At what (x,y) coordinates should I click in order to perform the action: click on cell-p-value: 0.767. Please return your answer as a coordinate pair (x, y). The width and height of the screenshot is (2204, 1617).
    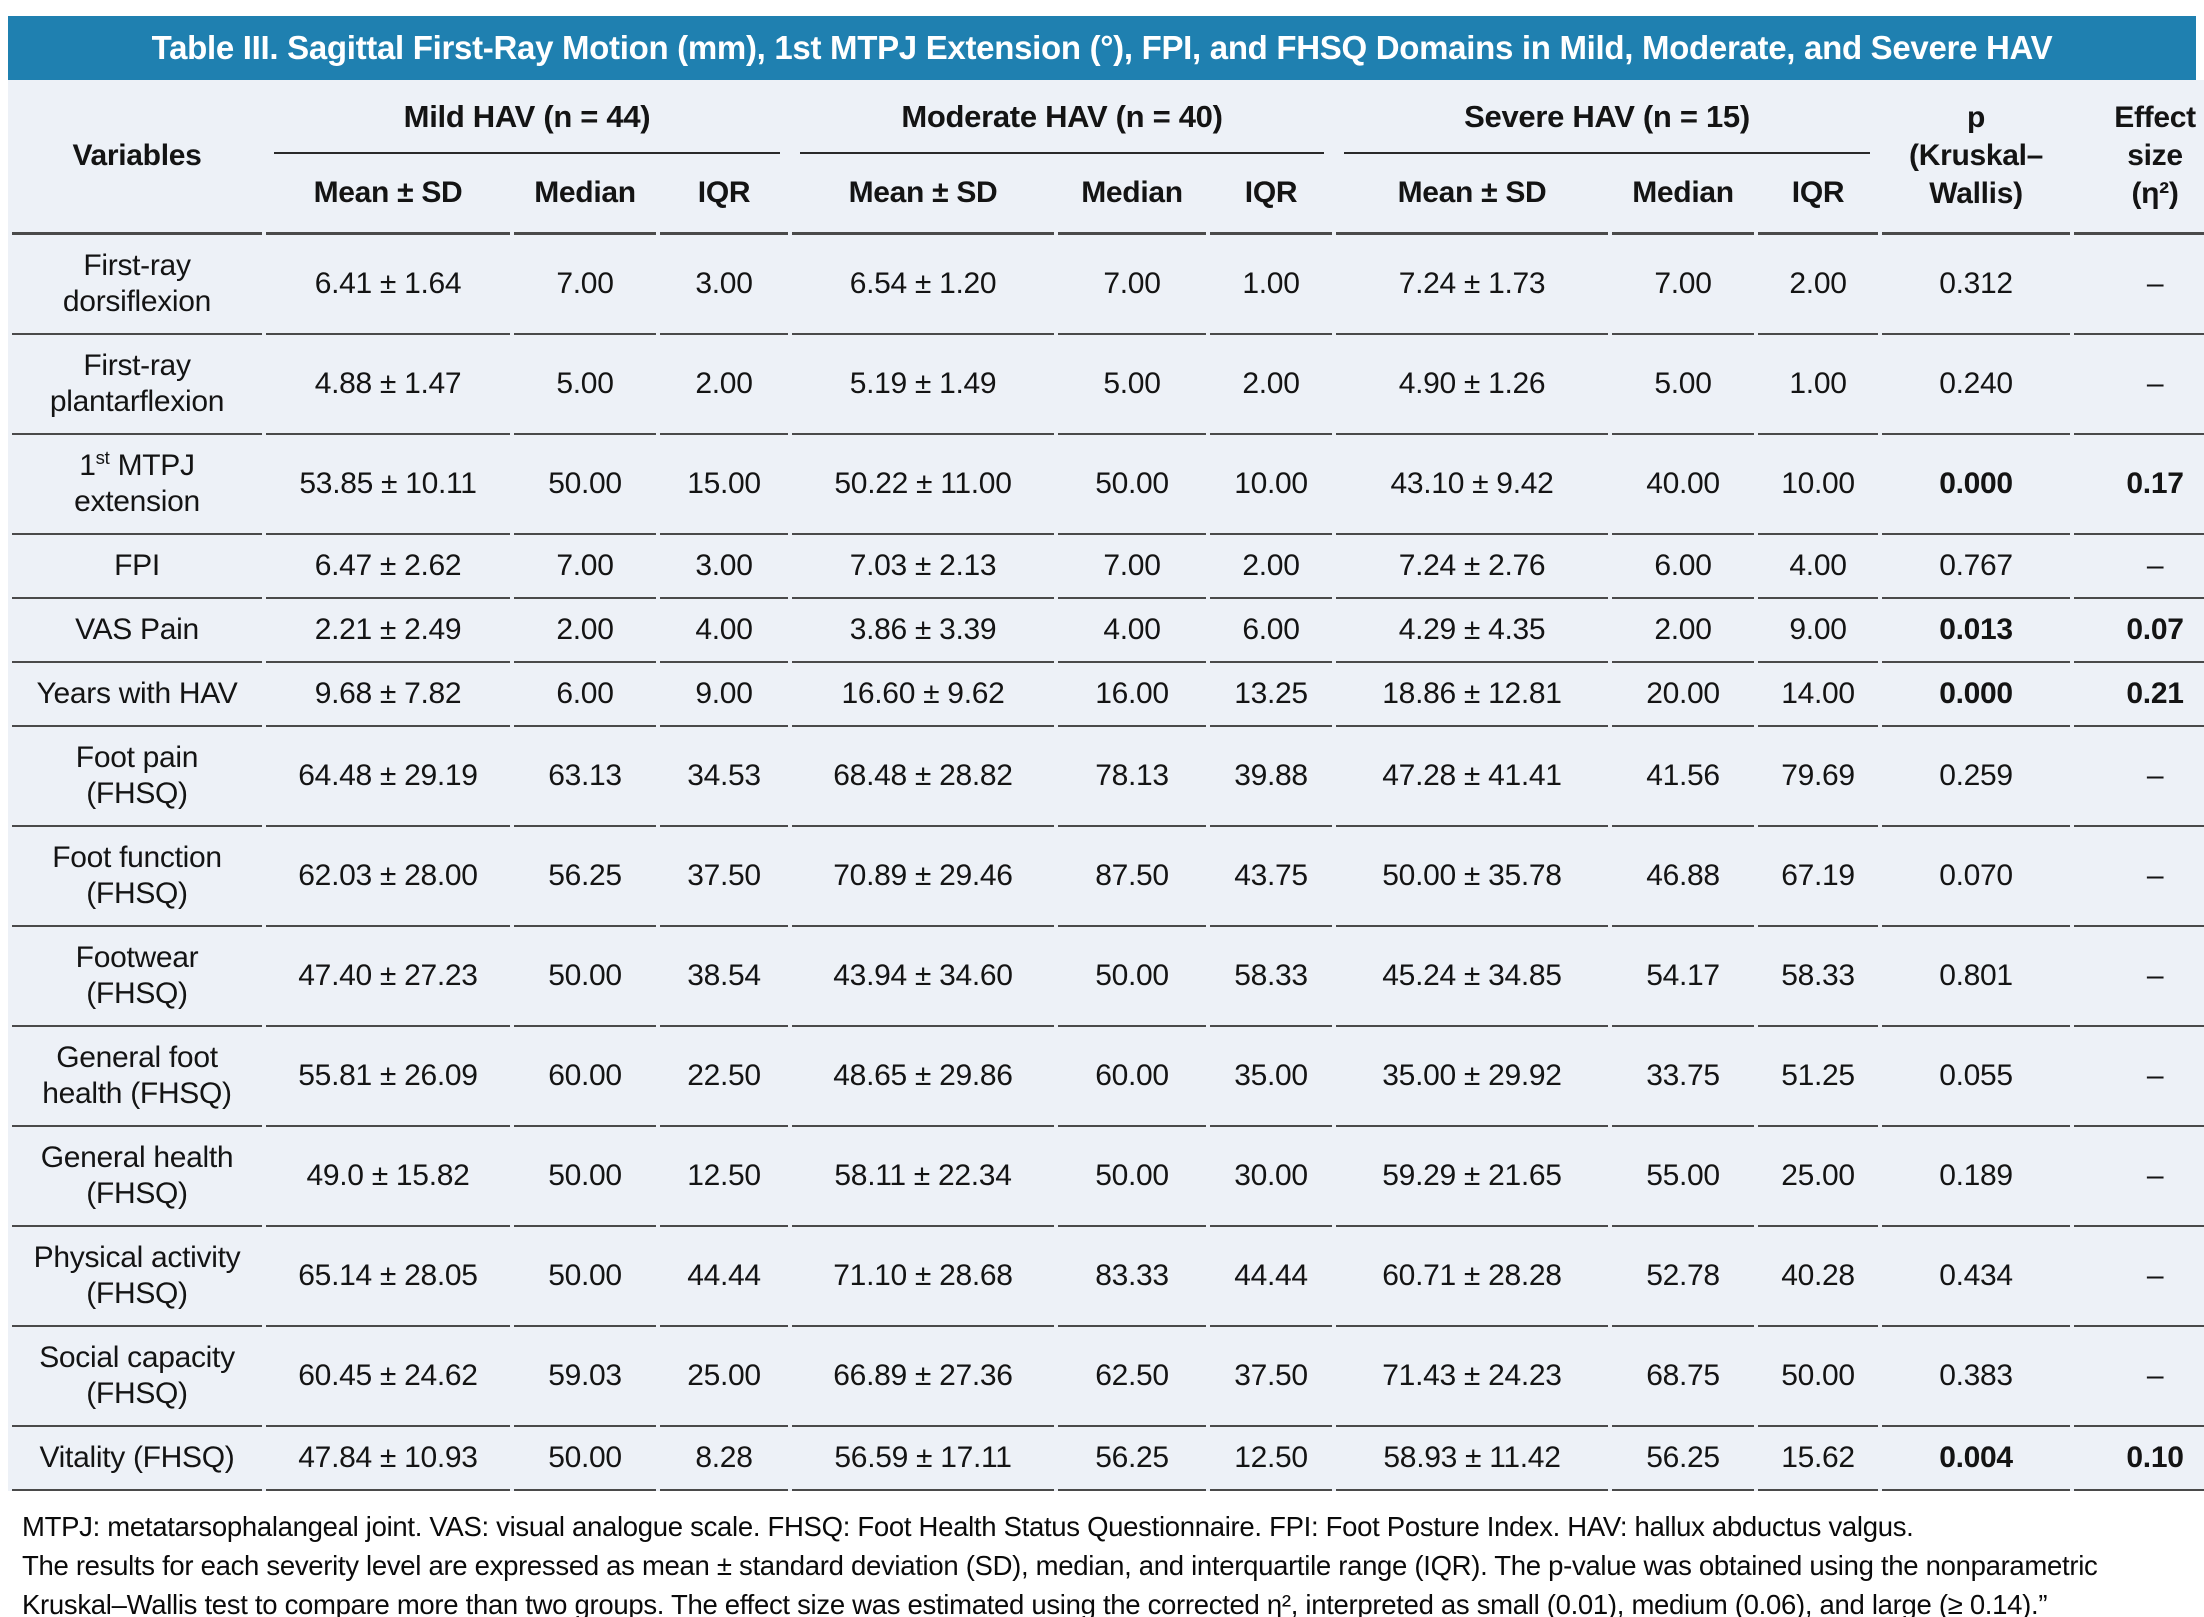
    Looking at the image, I should click on (1976, 567).